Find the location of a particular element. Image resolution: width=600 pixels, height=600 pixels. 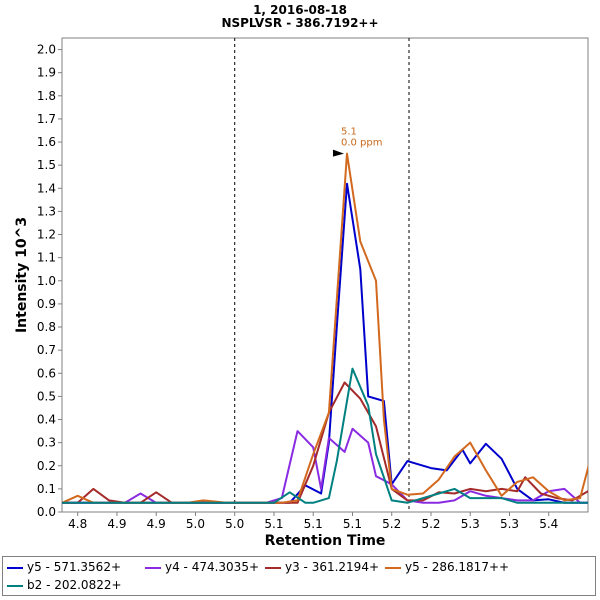

y-tick-label: 1.5 is located at coordinates (46, 165).